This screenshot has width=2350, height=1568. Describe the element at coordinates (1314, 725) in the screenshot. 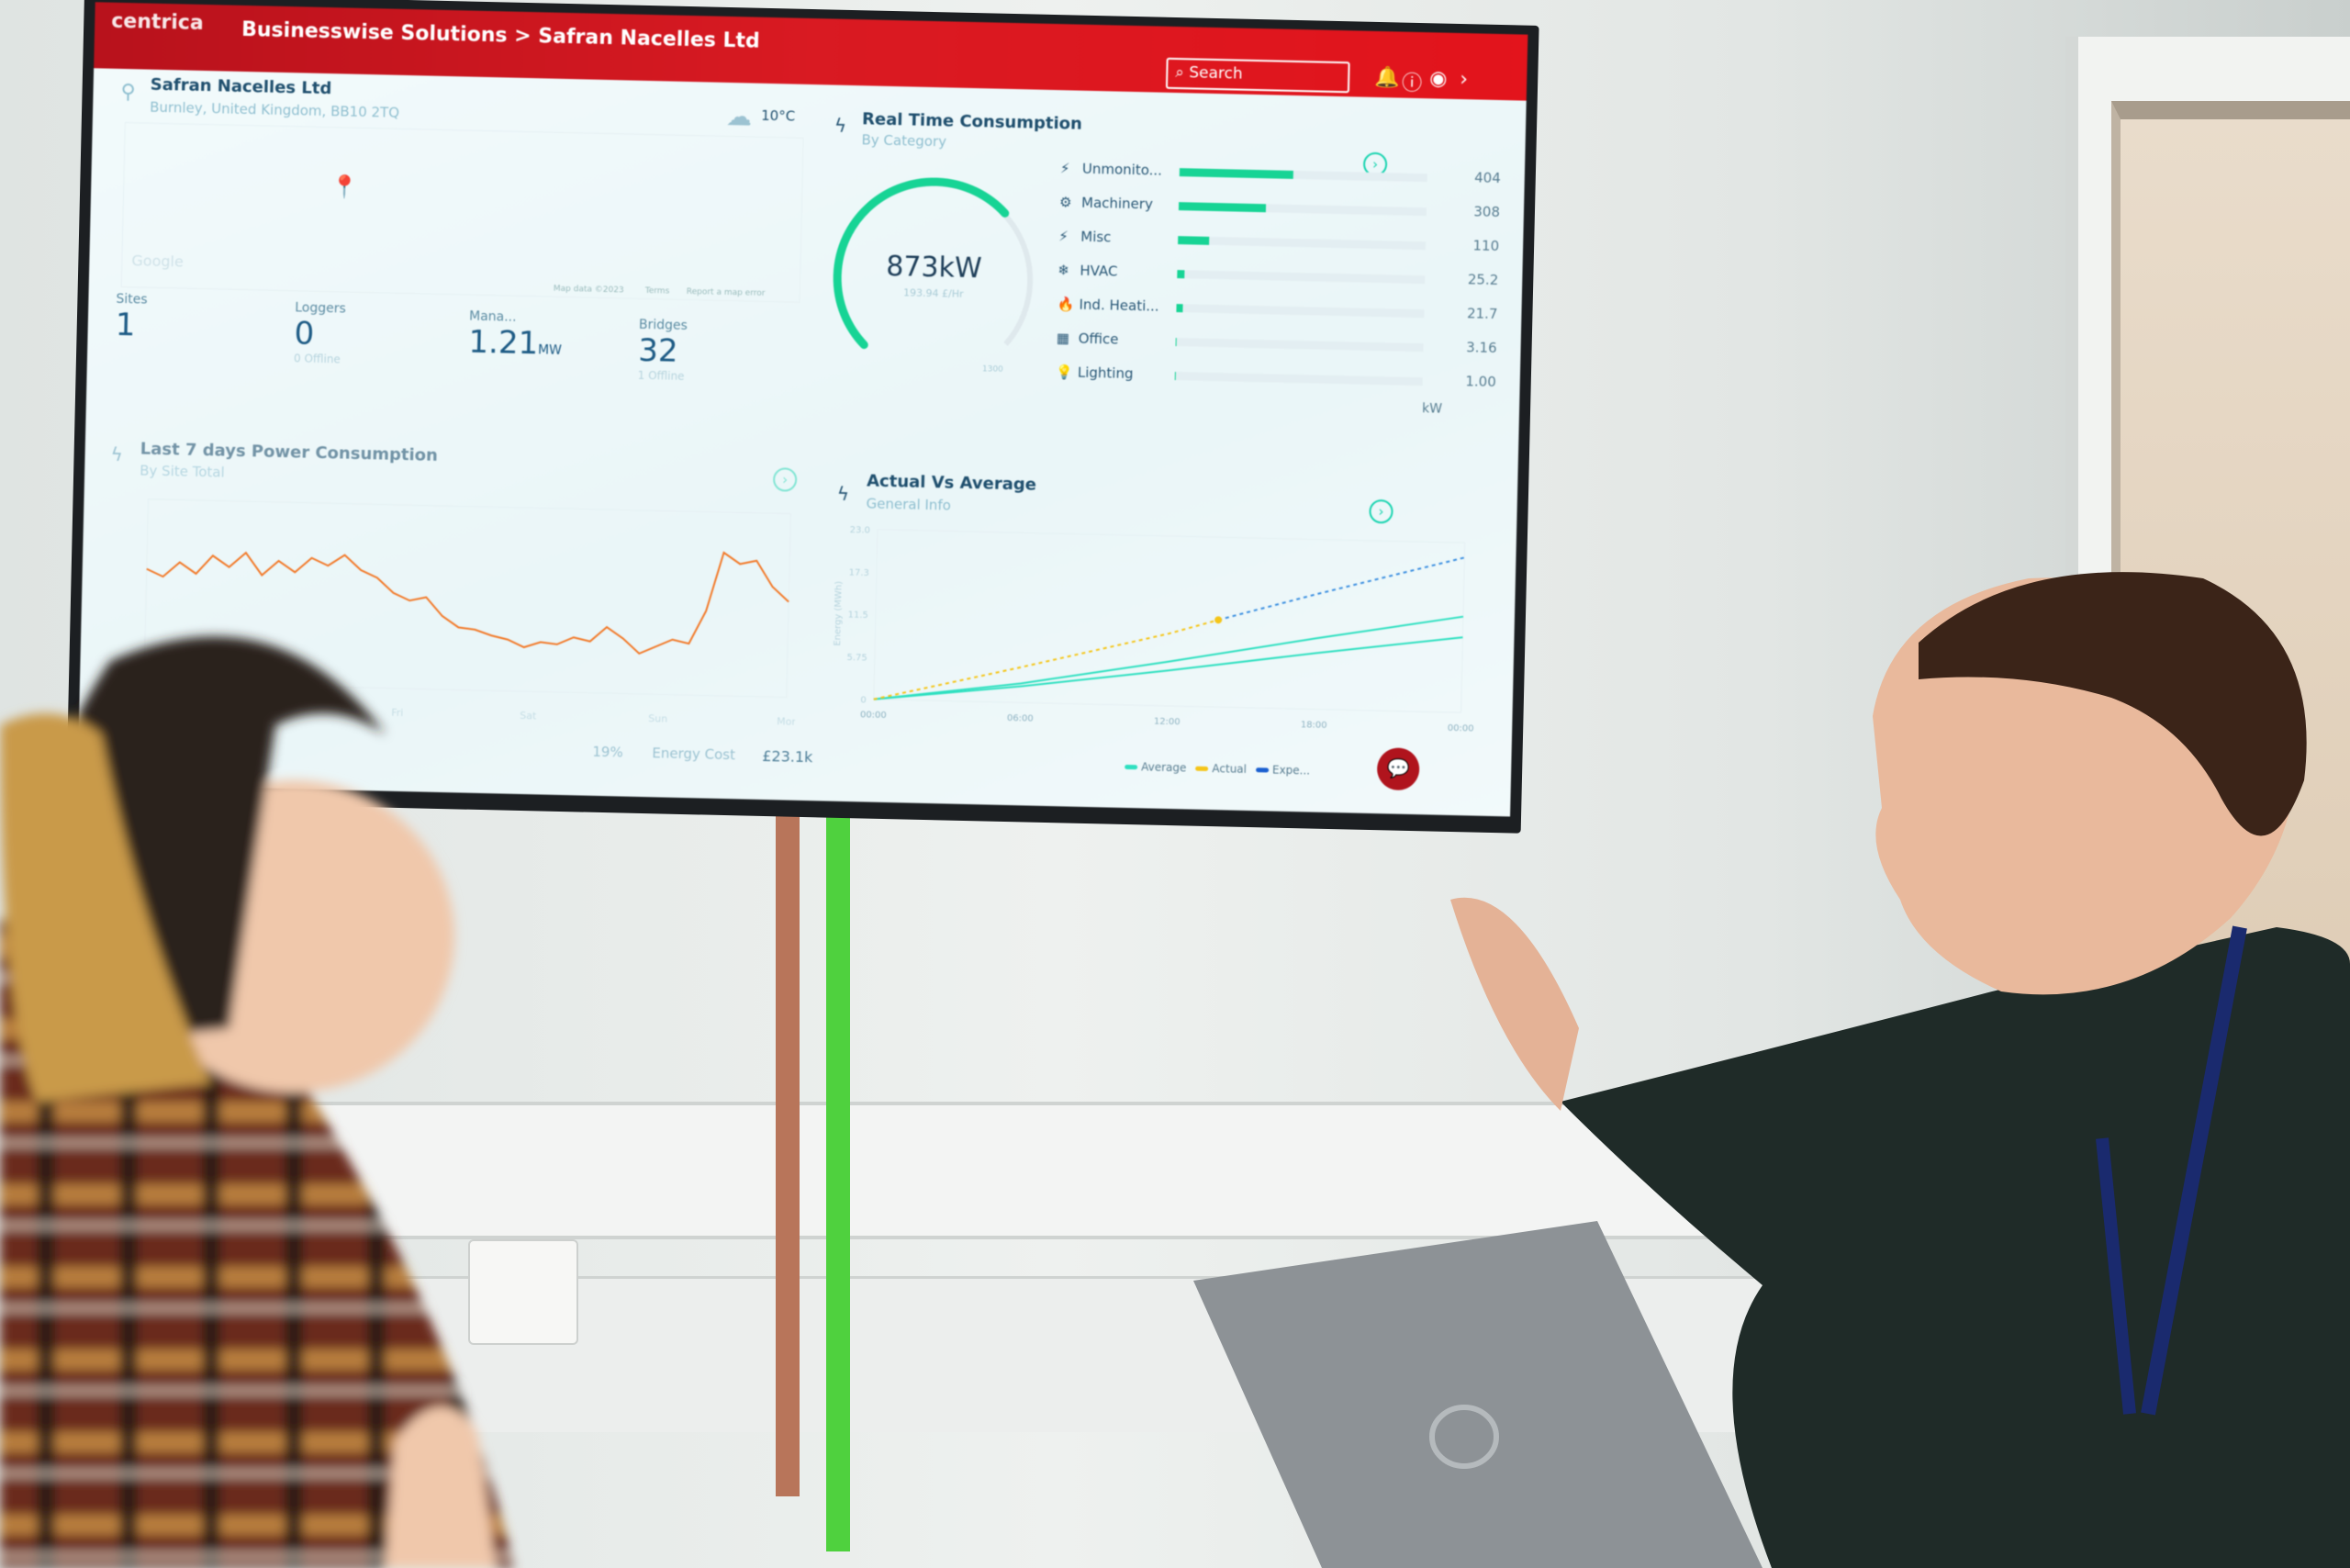

I see `x-tick-label: 18:00` at that location.